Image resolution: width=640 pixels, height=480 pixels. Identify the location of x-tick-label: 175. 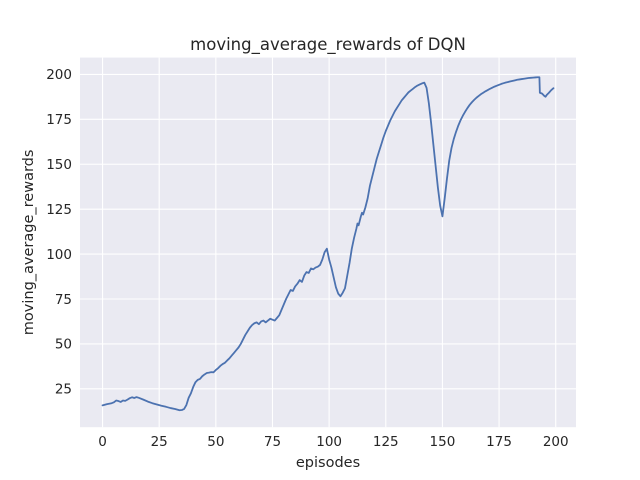
(499, 442).